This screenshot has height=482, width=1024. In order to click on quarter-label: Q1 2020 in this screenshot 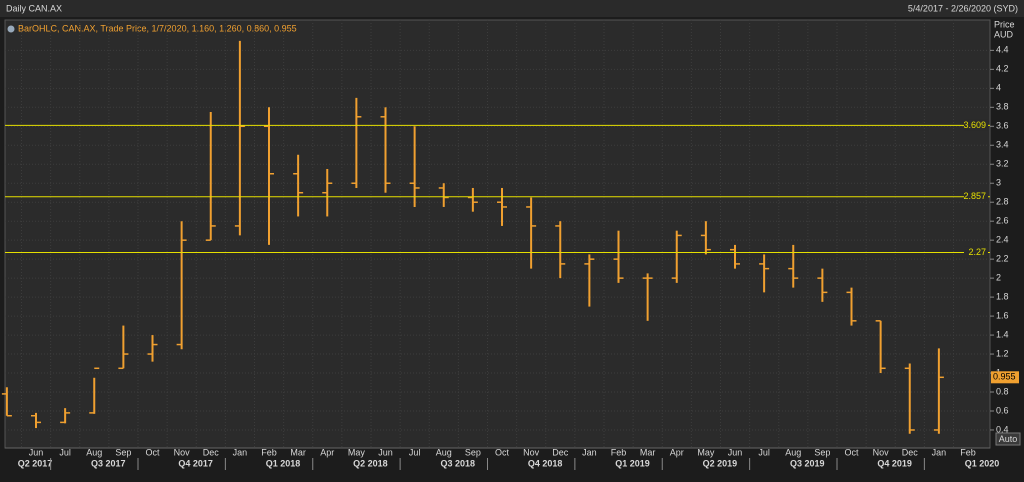, I will do `click(982, 463)`.